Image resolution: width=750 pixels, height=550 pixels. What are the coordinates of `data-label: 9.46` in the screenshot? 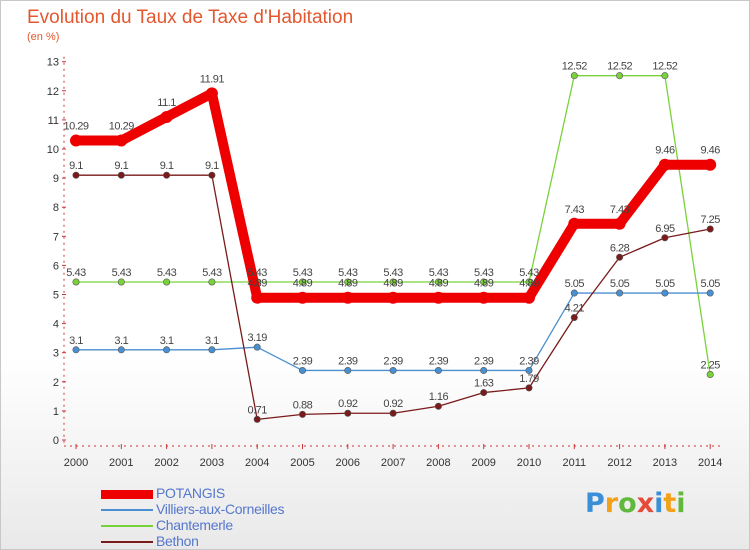 It's located at (665, 151).